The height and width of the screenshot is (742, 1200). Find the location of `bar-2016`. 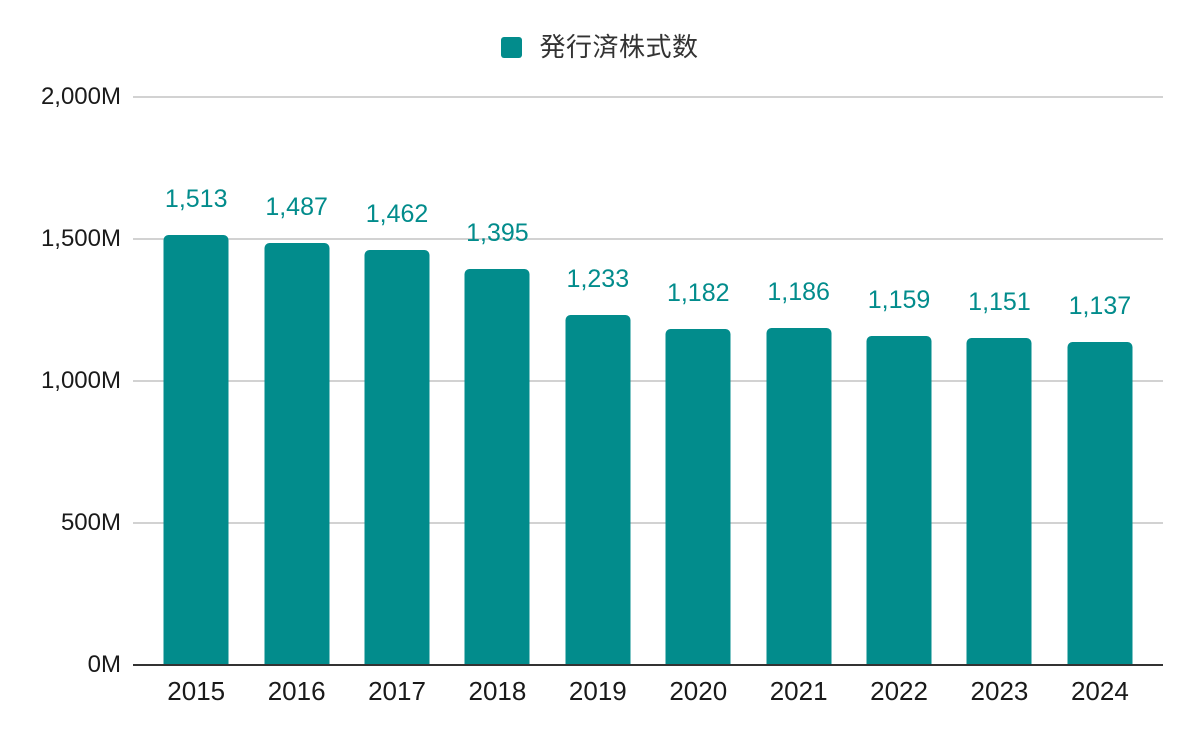

bar-2016 is located at coordinates (297, 453).